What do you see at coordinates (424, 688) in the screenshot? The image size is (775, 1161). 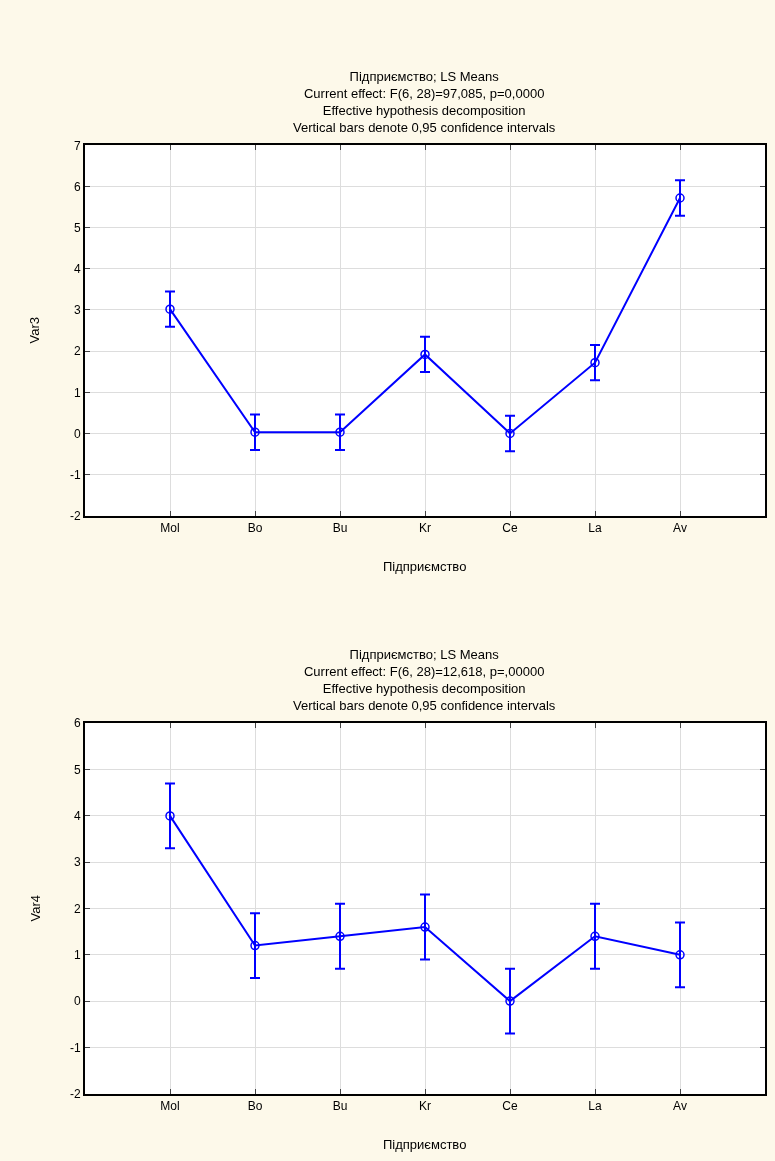 I see `chart-subtitle: Current effect: F(6, 28)=12,618, p=,00000 Effective hypothesis decomposition Vertical bars denote 0,95 confidence intervals` at bounding box center [424, 688].